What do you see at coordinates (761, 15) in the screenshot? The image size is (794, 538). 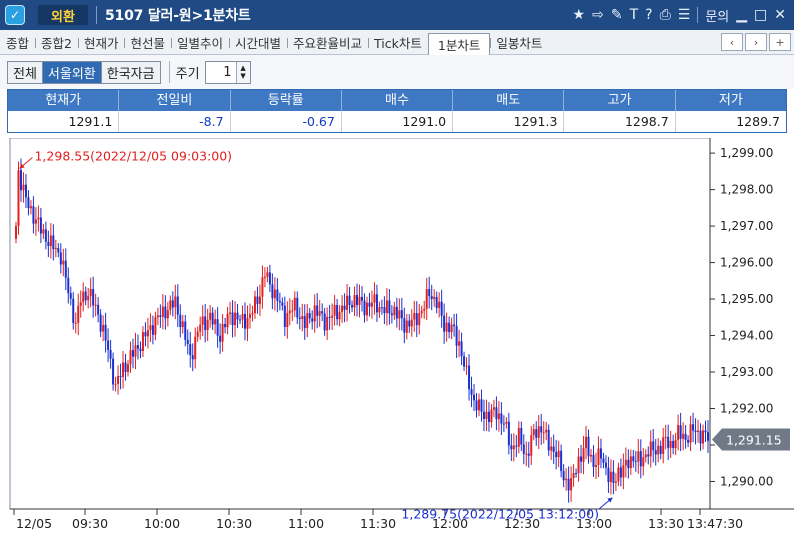 I see `maximize-icon: □` at bounding box center [761, 15].